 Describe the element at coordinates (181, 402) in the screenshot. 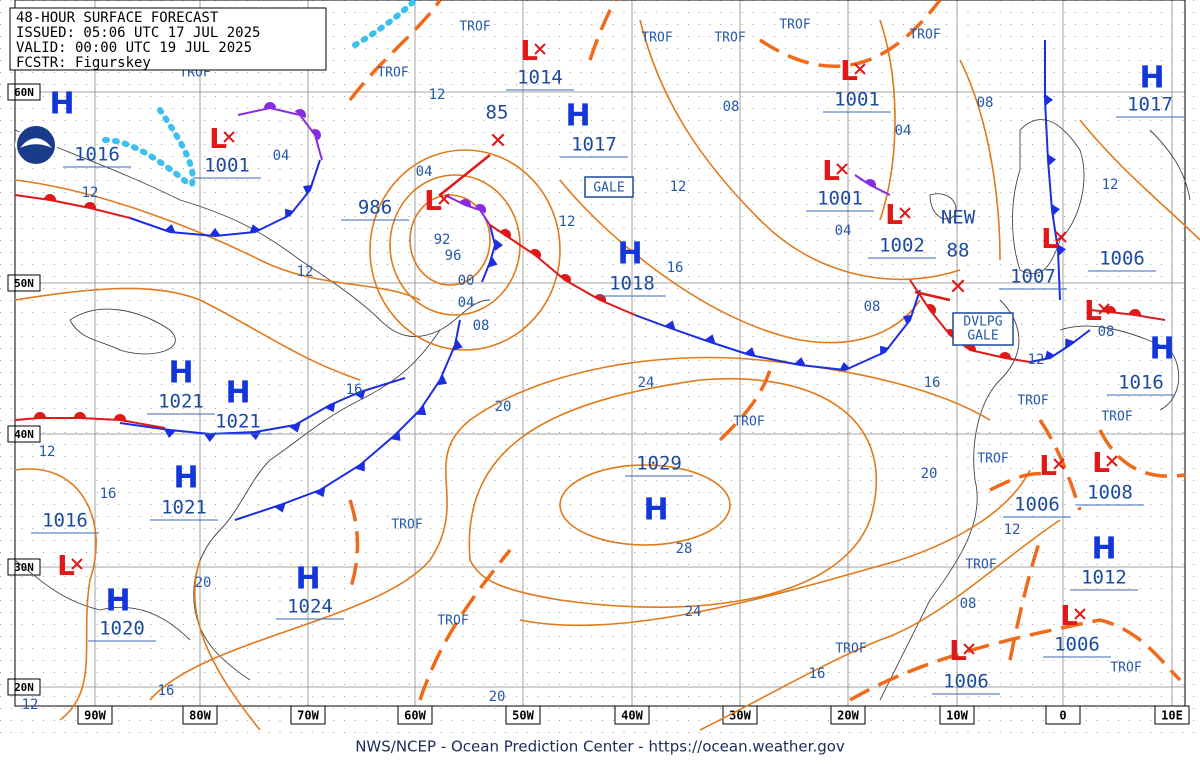

I see `pressure-label: 1021` at that location.